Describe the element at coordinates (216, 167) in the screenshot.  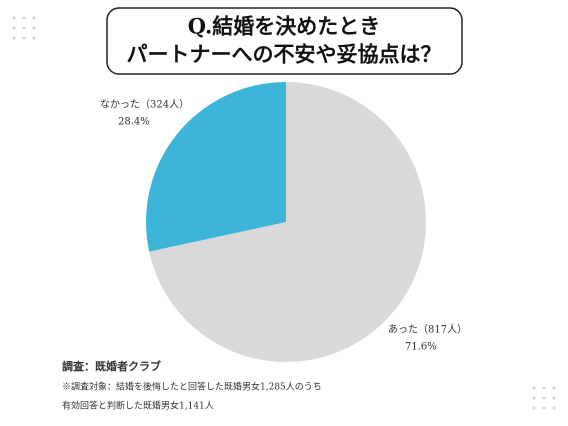
I see `pie-slice` at that location.